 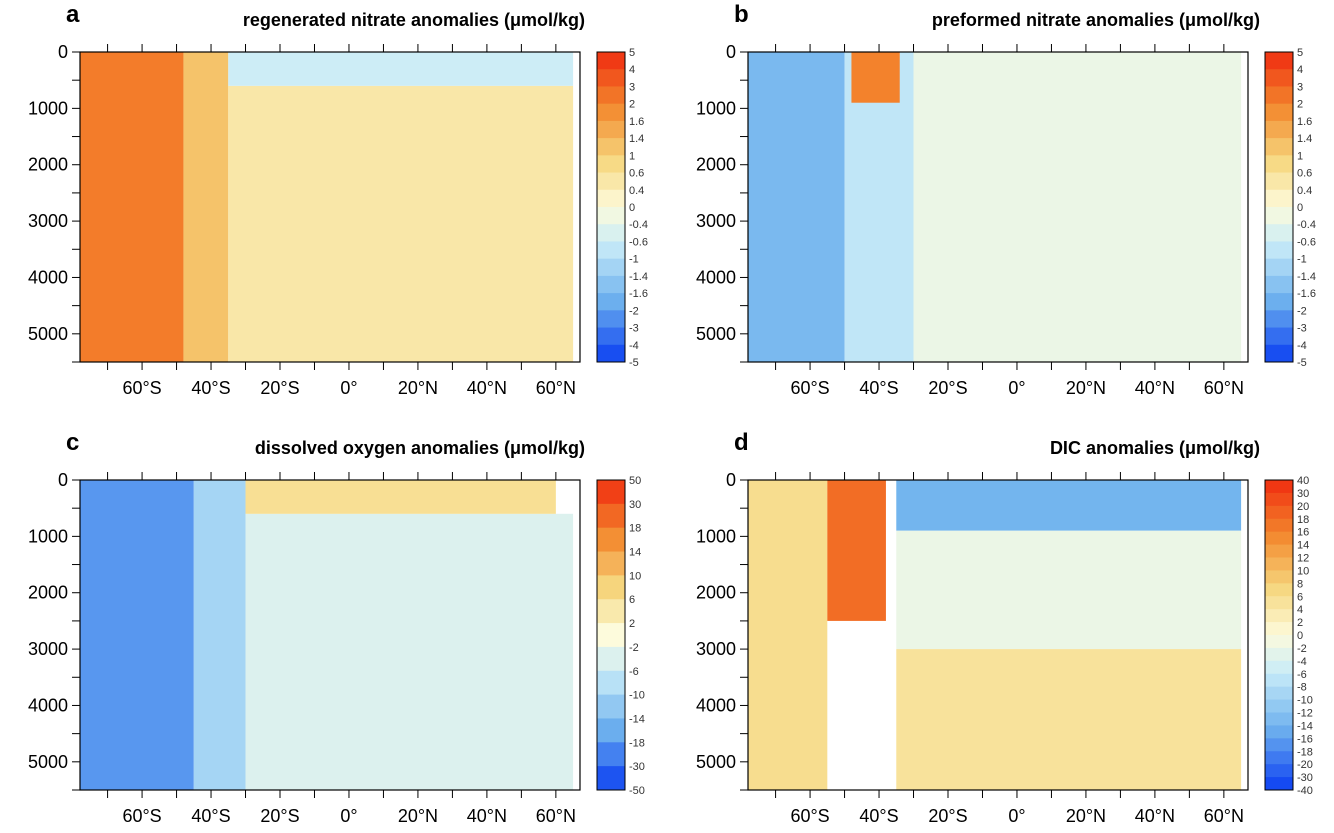 What do you see at coordinates (418, 388) in the screenshot?
I see `x-tick-label: 20°N` at bounding box center [418, 388].